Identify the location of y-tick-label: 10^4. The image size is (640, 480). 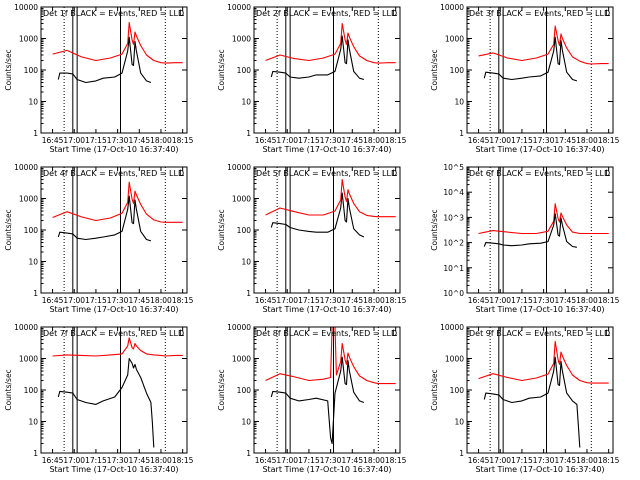
(453, 192).